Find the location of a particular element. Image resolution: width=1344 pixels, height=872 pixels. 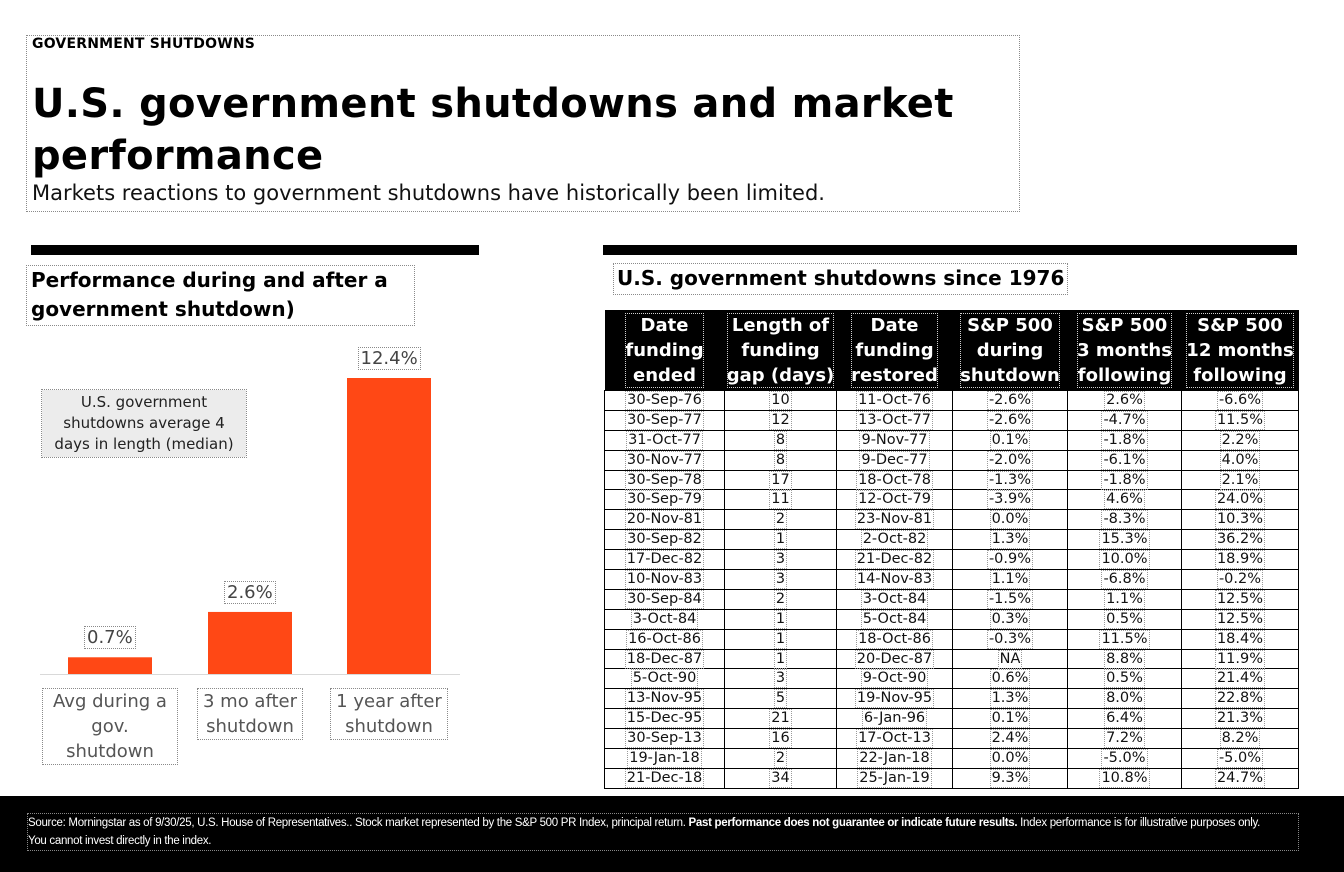

table-cell-text: 15-Dec-95 is located at coordinates (664, 719).